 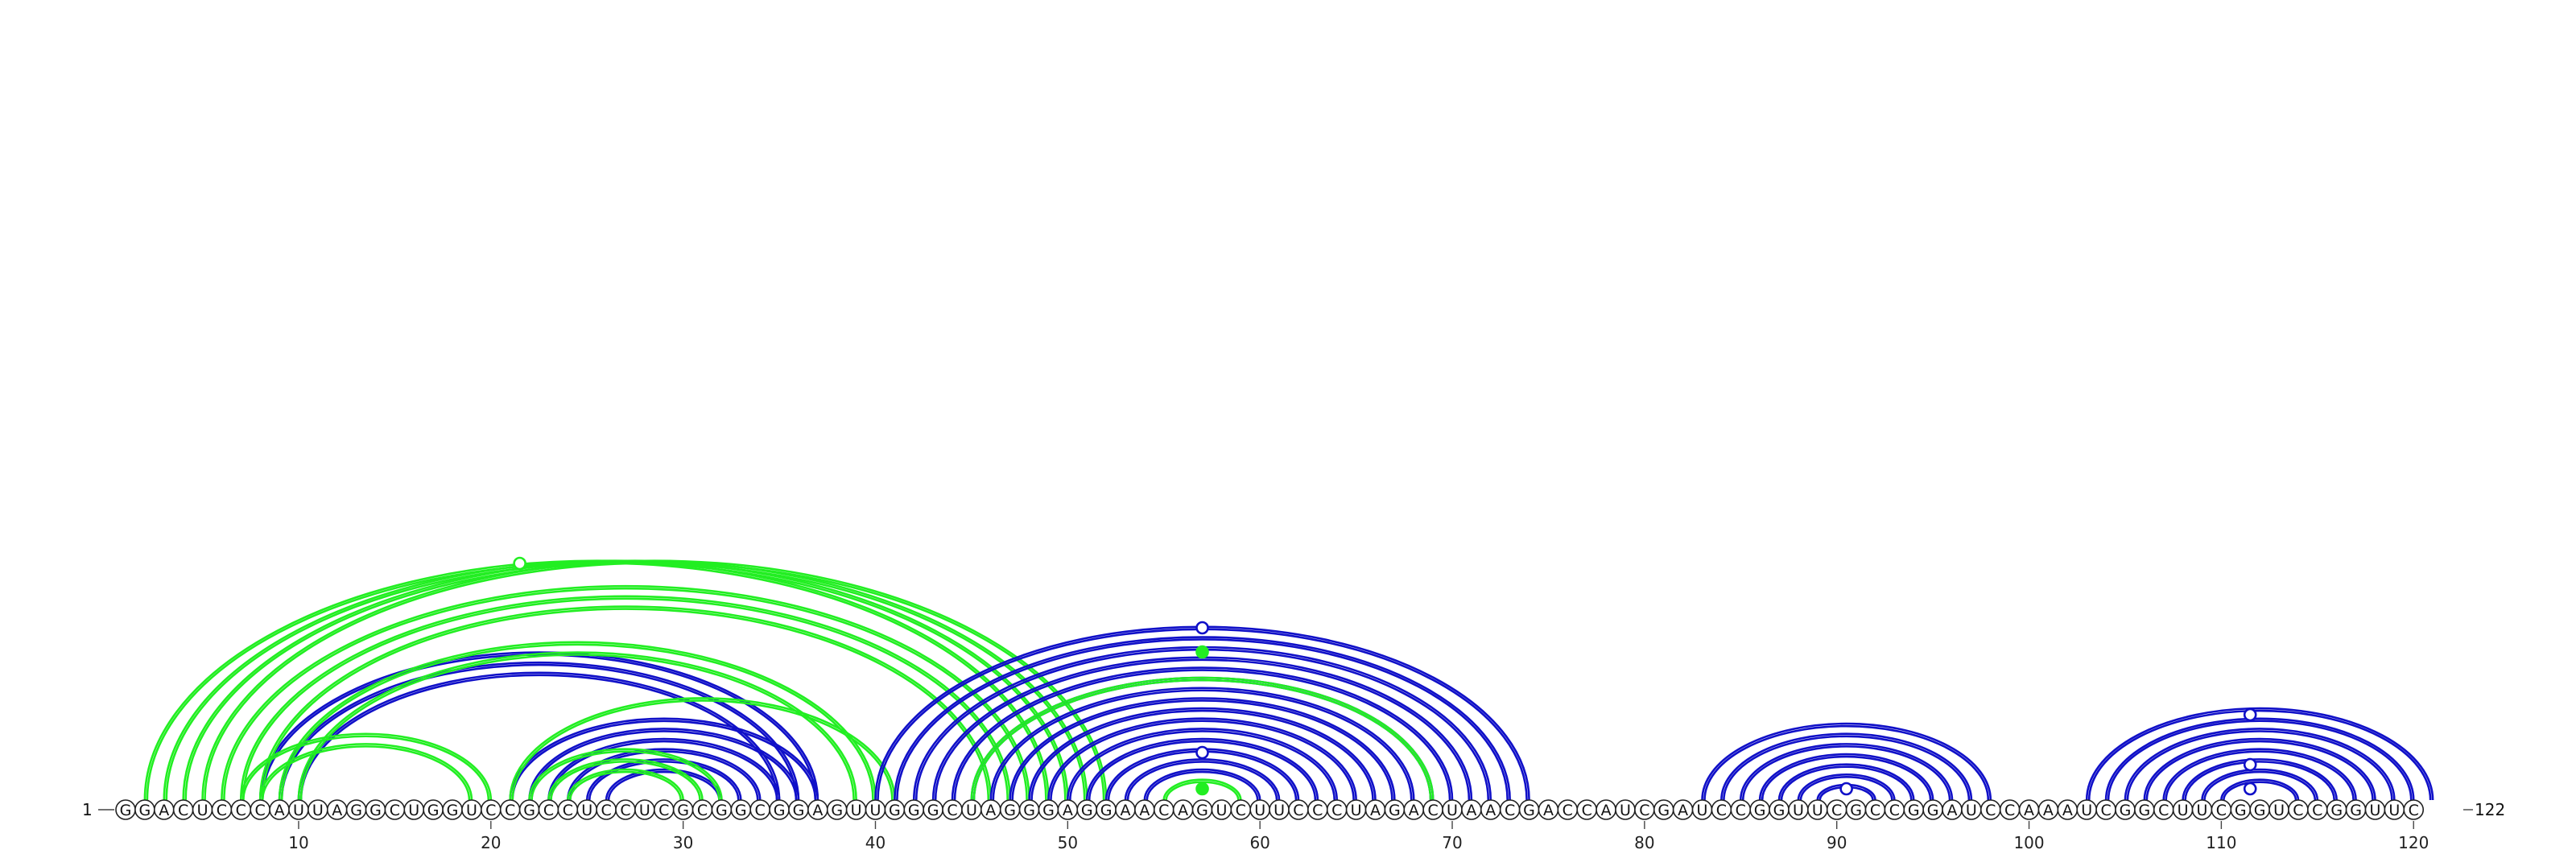 What do you see at coordinates (1644, 842) in the screenshot?
I see `tick-label: 80` at bounding box center [1644, 842].